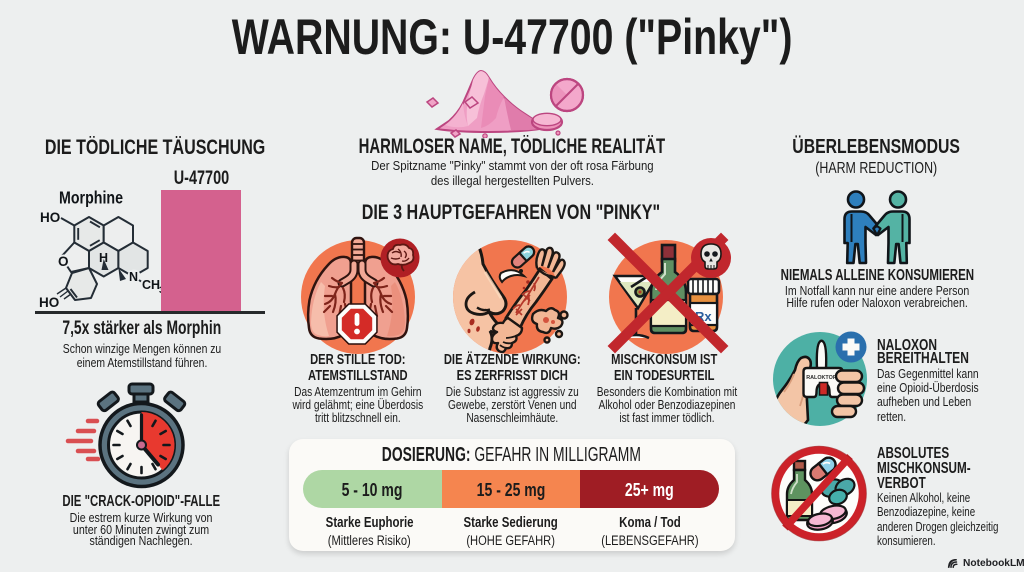  I want to click on svg-text: CH, so click(151, 285).